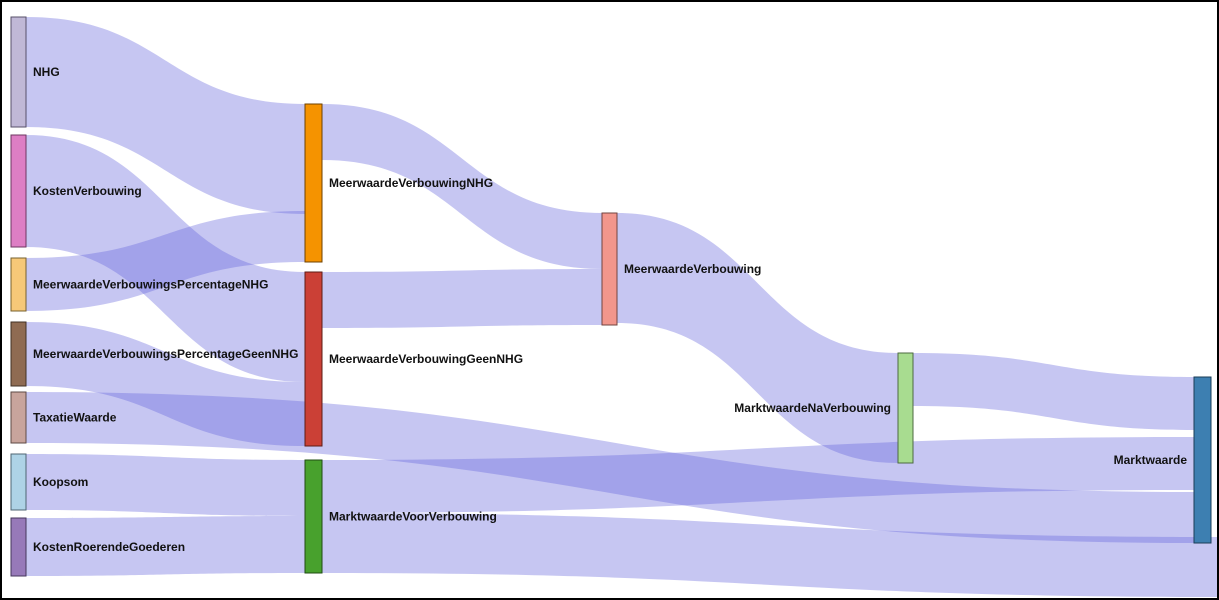 The image size is (1219, 600). Describe the element at coordinates (905, 408) in the screenshot. I see `node-MarktwaardeNaVerbouwing` at that location.